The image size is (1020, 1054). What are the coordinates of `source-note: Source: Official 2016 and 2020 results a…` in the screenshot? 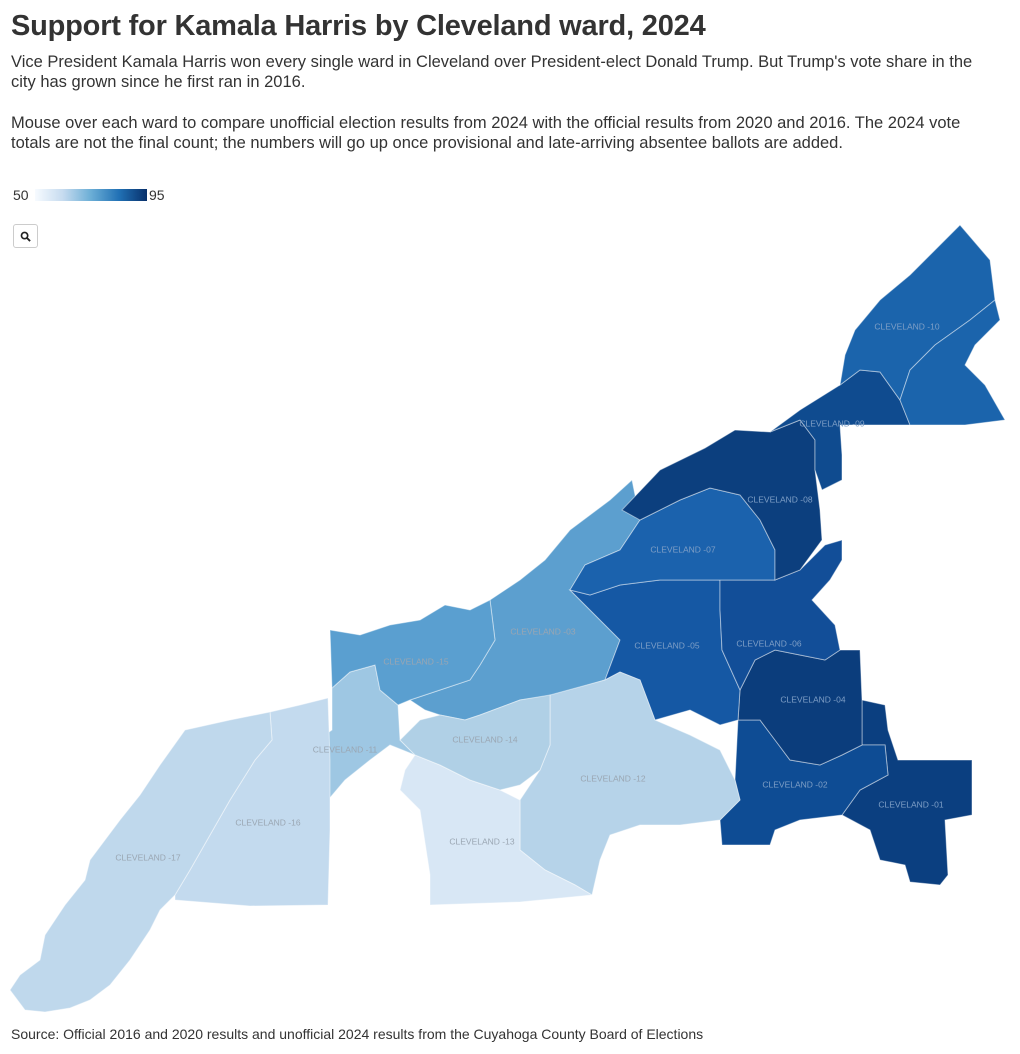 It's located at (357, 1034).